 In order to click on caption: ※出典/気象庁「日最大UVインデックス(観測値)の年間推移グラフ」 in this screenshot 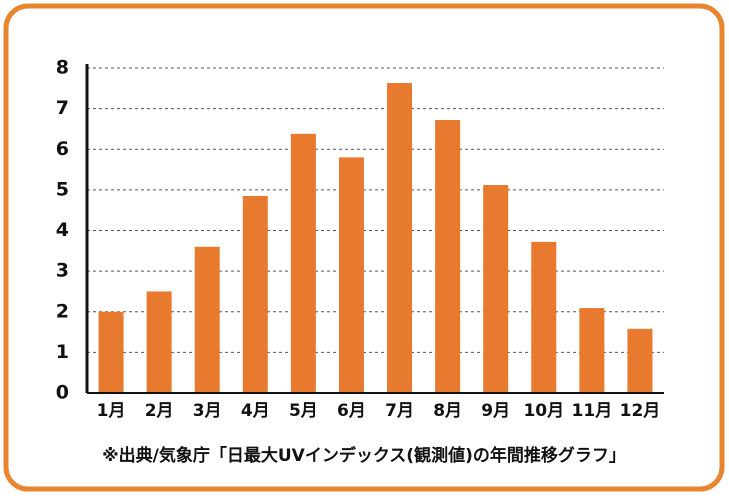, I will do `click(364, 455)`.